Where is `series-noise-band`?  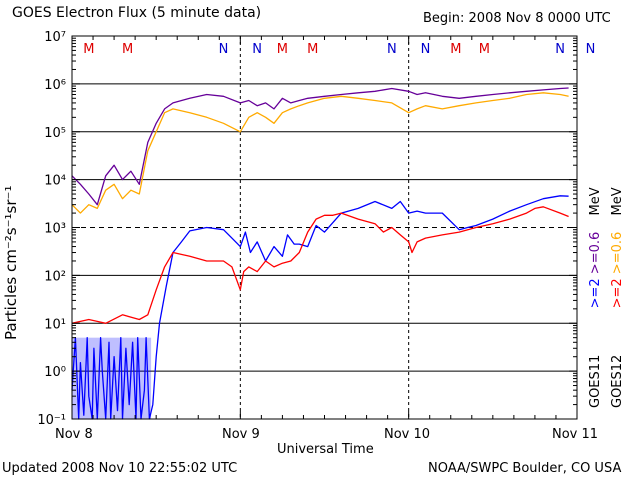
series-noise-band is located at coordinates (112, 378).